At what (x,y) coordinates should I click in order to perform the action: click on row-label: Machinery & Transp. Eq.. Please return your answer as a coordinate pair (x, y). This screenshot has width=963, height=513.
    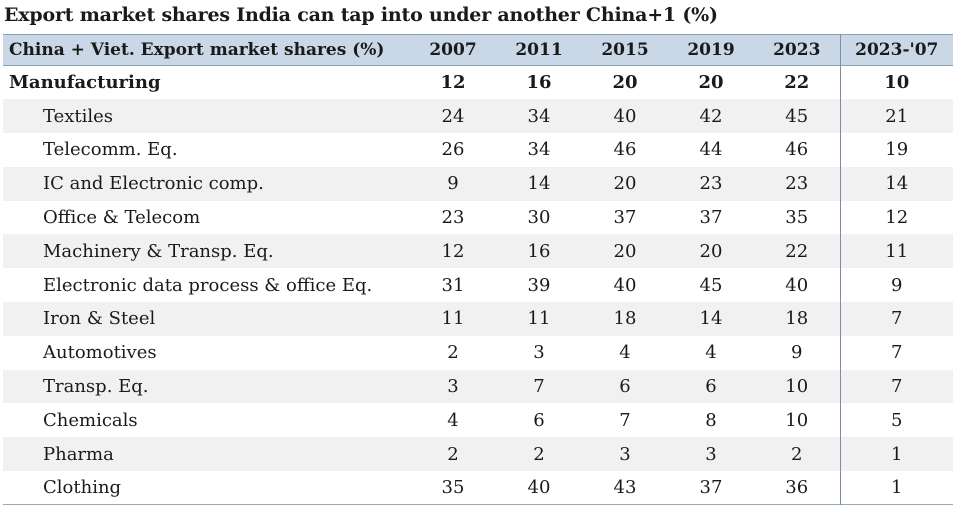
    Looking at the image, I should click on (158, 251).